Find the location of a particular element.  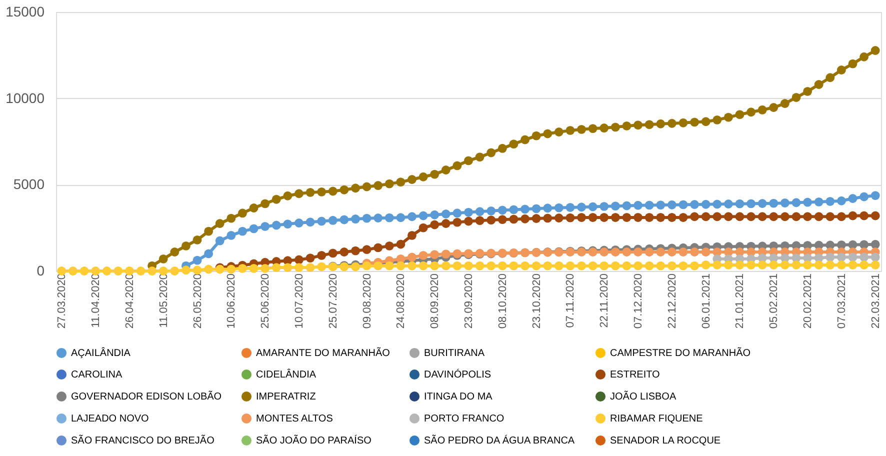

legend-label: ITINGA DO MA is located at coordinates (458, 397).